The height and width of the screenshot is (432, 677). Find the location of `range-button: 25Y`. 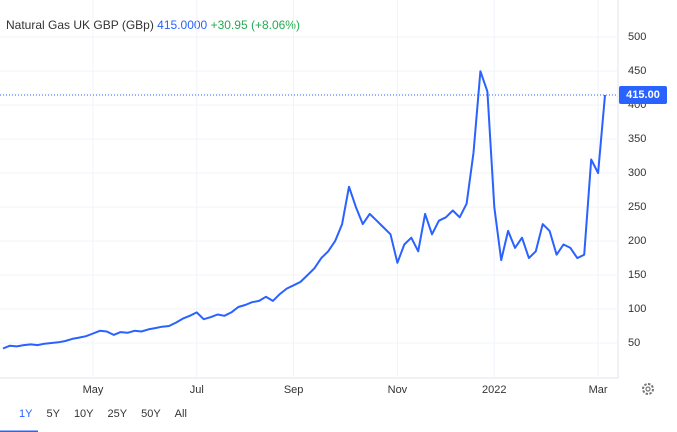

range-button: 25Y is located at coordinates (118, 414).